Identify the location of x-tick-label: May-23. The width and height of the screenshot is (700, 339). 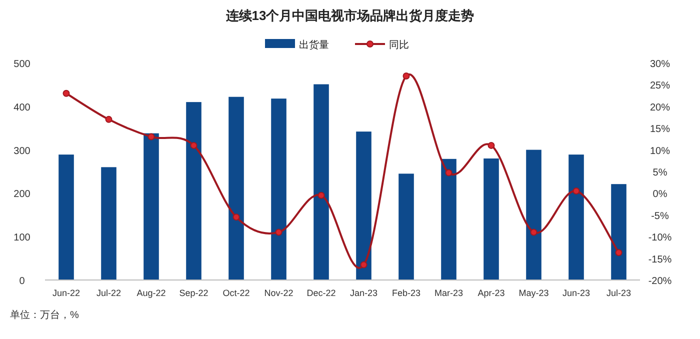
(533, 293).